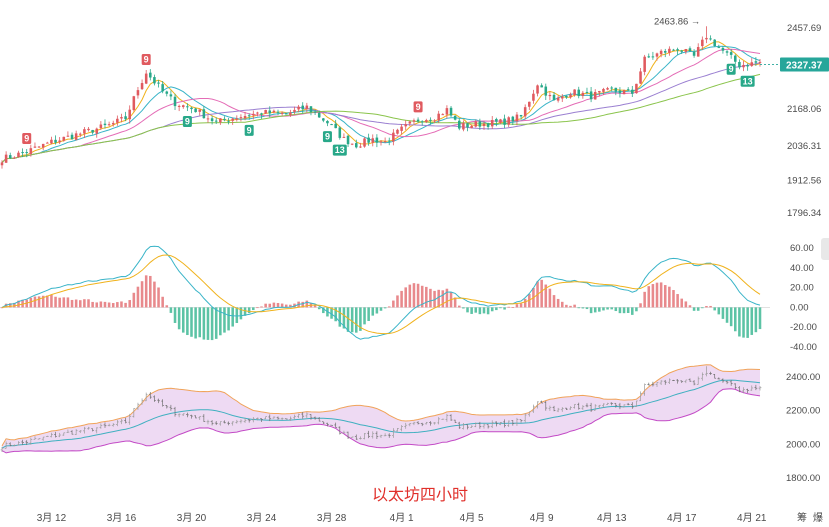 The height and width of the screenshot is (527, 829). What do you see at coordinates (804, 65) in the screenshot?
I see `last-price-label: 2327.37` at bounding box center [804, 65].